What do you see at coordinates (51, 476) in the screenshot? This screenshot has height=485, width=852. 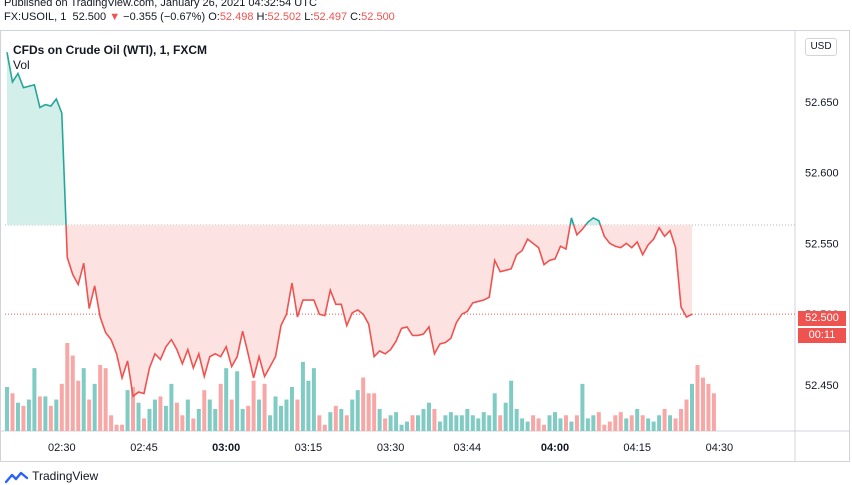 I see `footer-brand: TradingView` at bounding box center [51, 476].